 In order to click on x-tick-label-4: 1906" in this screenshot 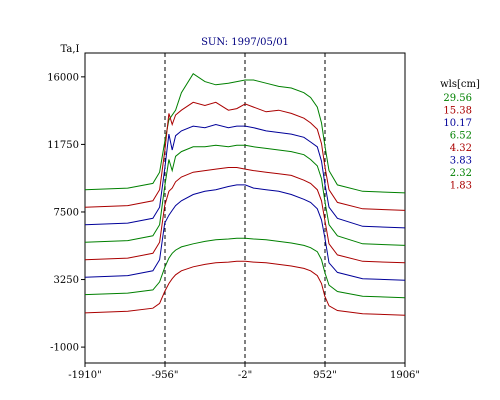, I will do `click(405, 375)`.